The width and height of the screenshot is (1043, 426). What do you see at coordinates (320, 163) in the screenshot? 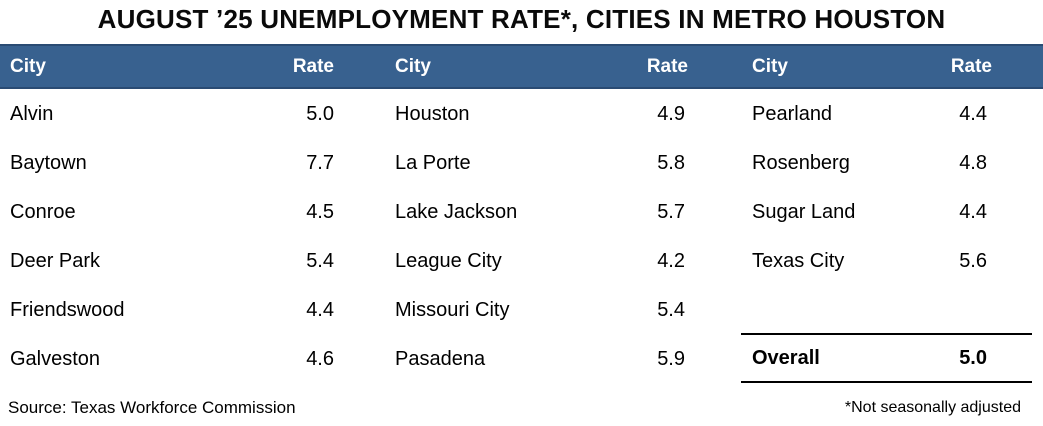
I see `rate-value: 7.7` at bounding box center [320, 163].